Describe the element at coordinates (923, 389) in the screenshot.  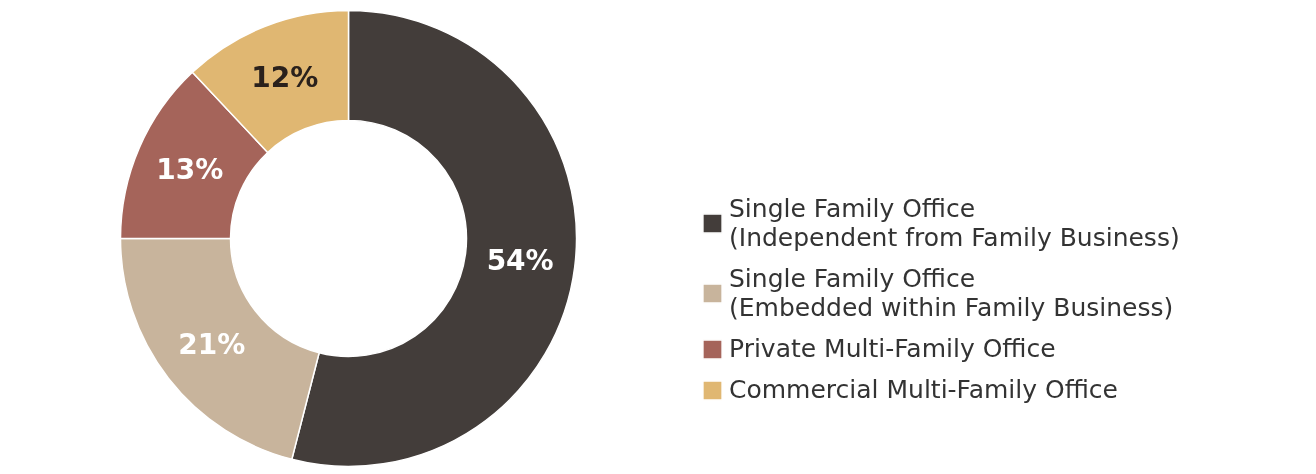
I see `legend-label: Commercial Multi-Family Office` at that location.